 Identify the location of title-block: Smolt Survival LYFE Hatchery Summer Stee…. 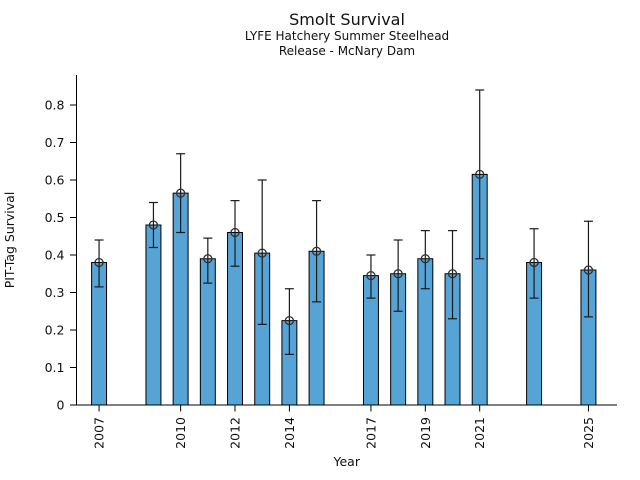
(347, 34).